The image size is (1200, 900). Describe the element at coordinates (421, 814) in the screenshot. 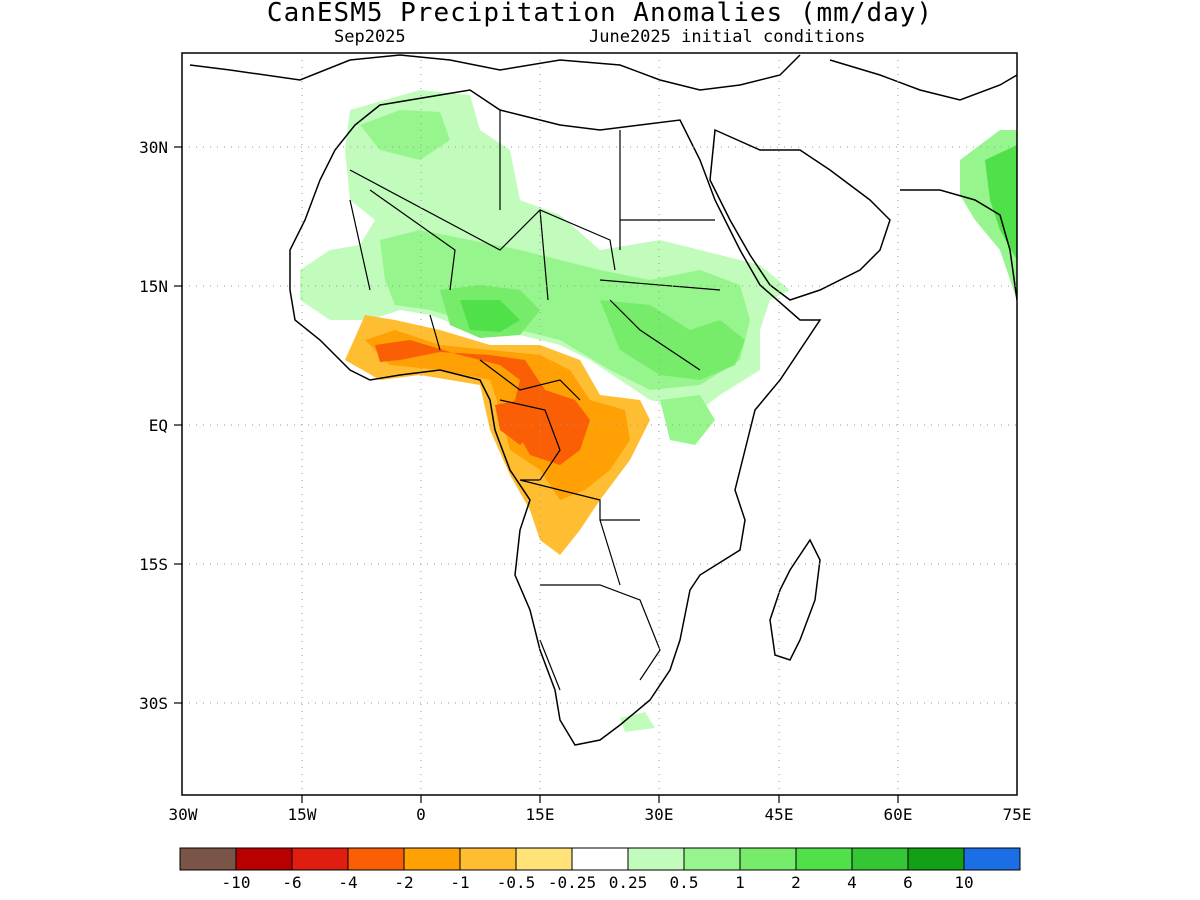

I see `lon-label-0: 0` at that location.